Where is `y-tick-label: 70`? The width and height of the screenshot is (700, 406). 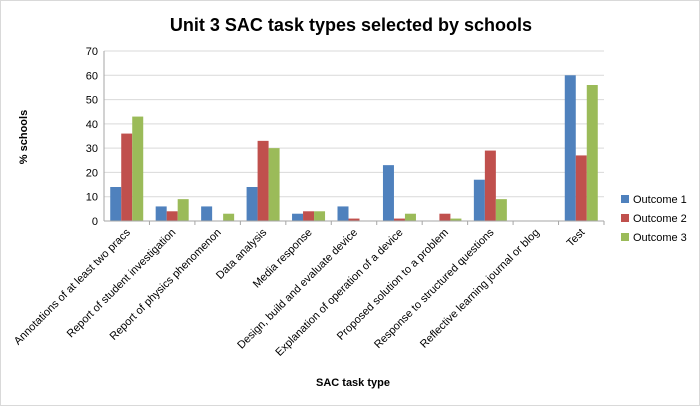
y-tick-label: 70 is located at coordinates (92, 52).